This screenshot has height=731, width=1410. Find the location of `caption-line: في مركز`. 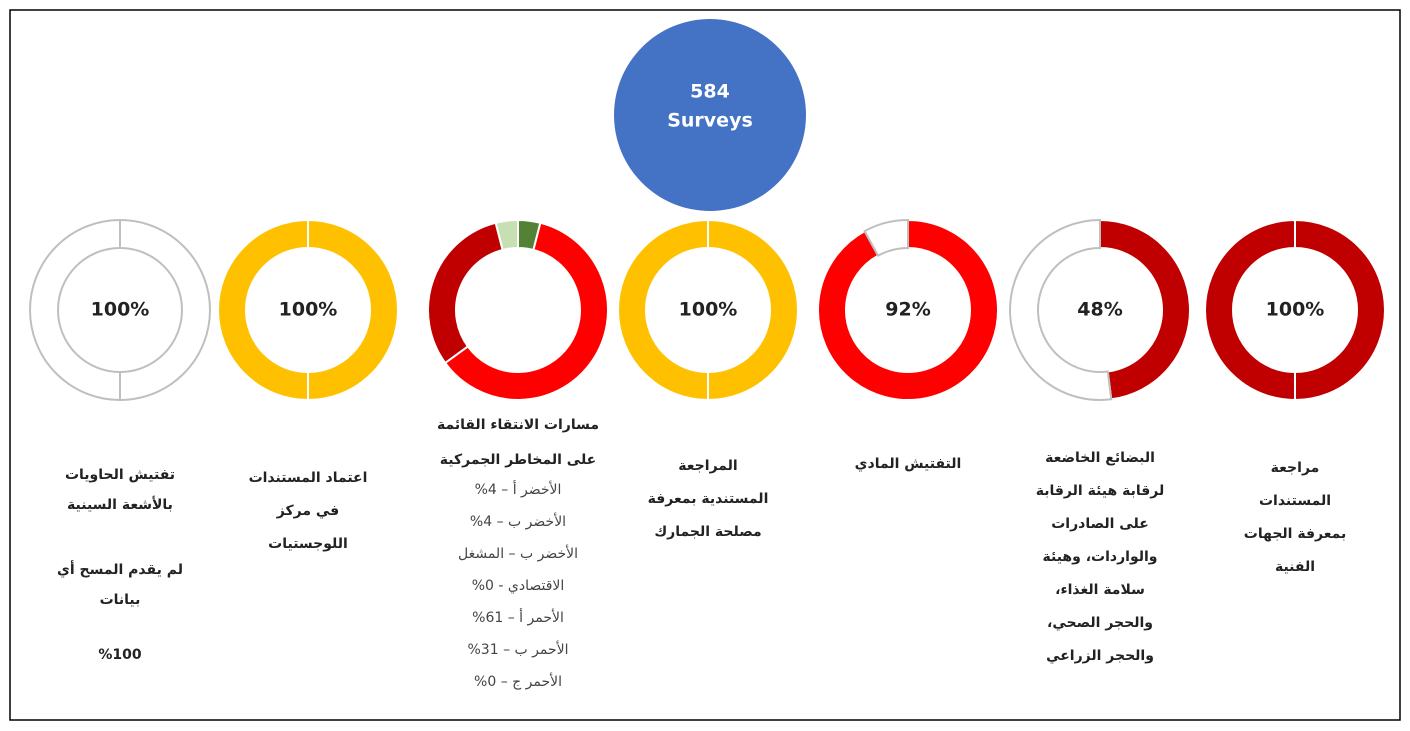

caption-line: في مركز is located at coordinates (307, 511).